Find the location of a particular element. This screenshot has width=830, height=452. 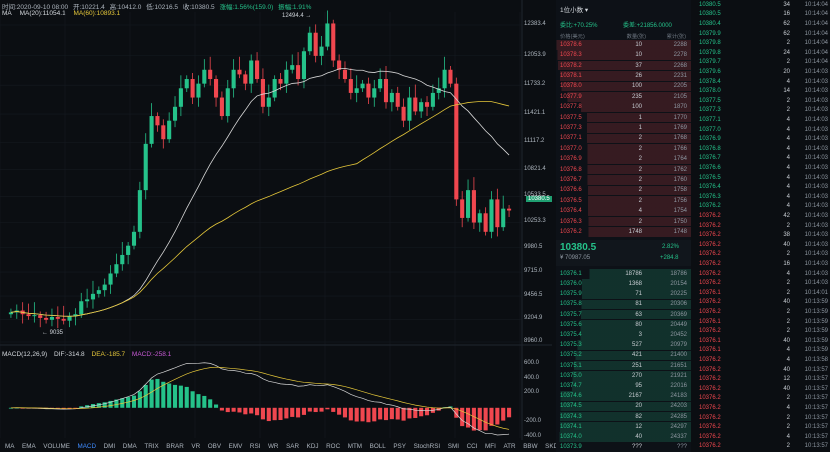

bid-row: 10374.6 2167 24183 is located at coordinates (623, 396).